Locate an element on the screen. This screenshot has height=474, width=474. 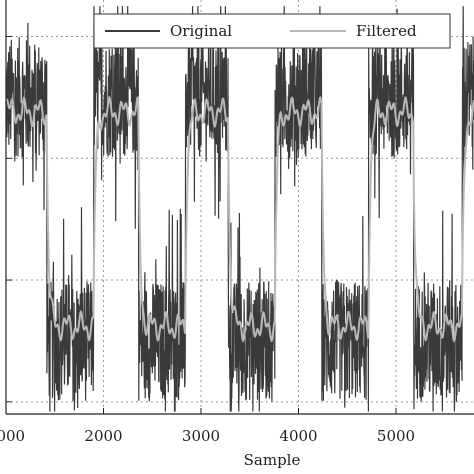
x-axis-title: Sample is located at coordinates (272, 460).